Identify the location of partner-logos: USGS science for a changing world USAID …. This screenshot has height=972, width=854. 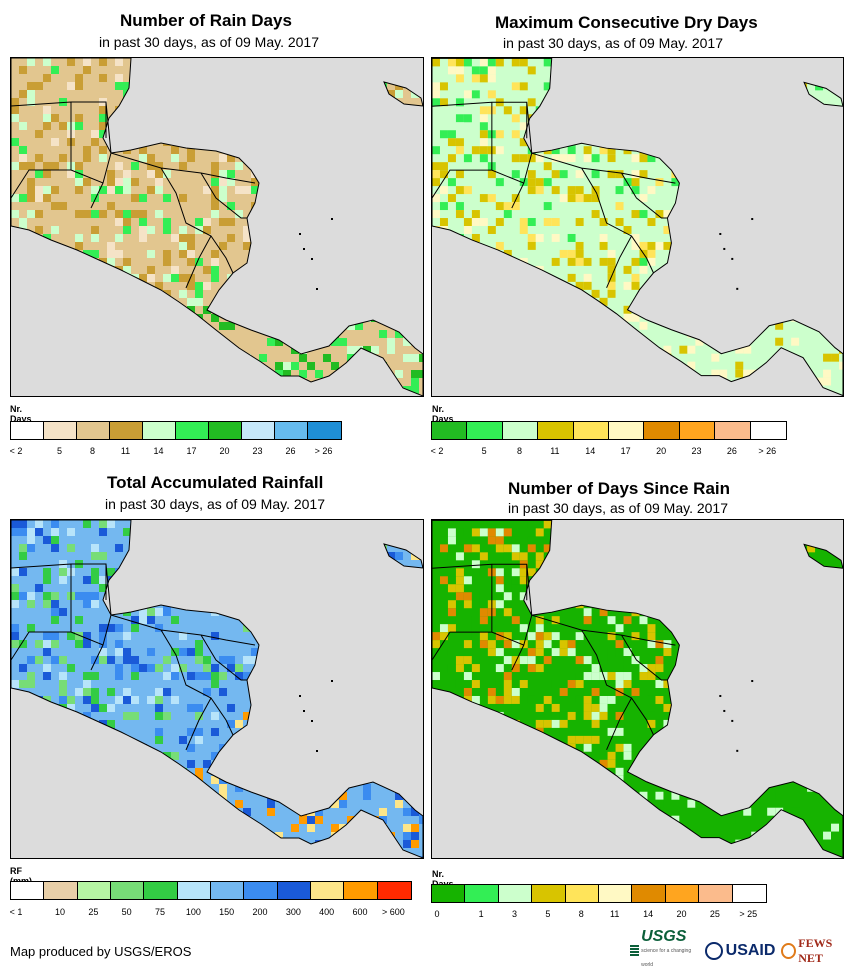
(742, 950).